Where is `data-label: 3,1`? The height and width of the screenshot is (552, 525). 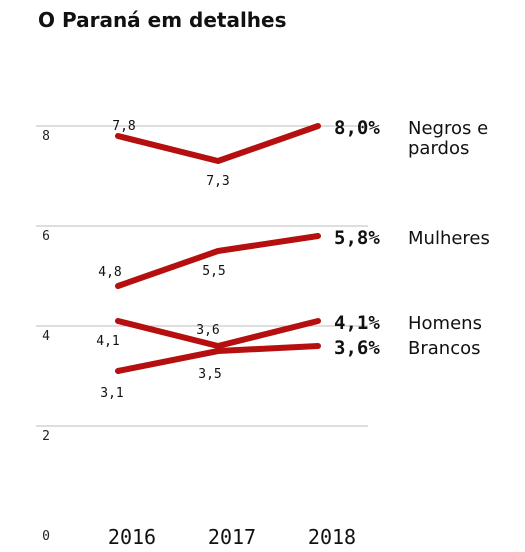
data-label: 3,1 is located at coordinates (111, 393).